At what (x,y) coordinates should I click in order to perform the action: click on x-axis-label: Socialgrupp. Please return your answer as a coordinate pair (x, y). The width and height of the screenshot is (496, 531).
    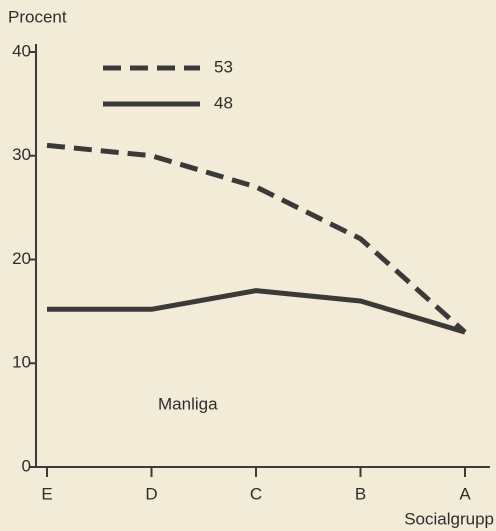
    Looking at the image, I should click on (449, 518).